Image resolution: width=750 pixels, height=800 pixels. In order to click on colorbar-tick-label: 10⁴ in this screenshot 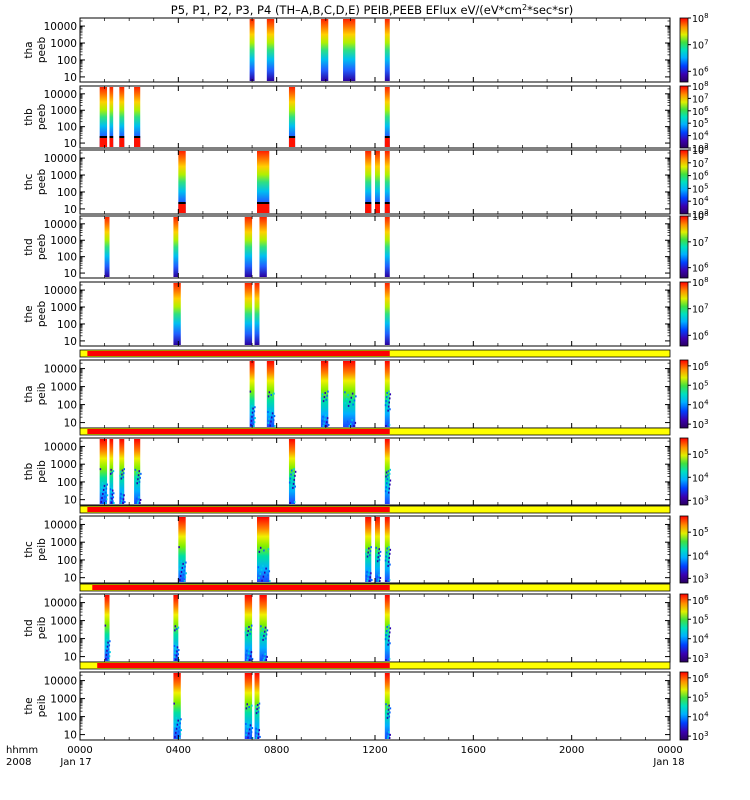, I will do `click(700, 717)`.